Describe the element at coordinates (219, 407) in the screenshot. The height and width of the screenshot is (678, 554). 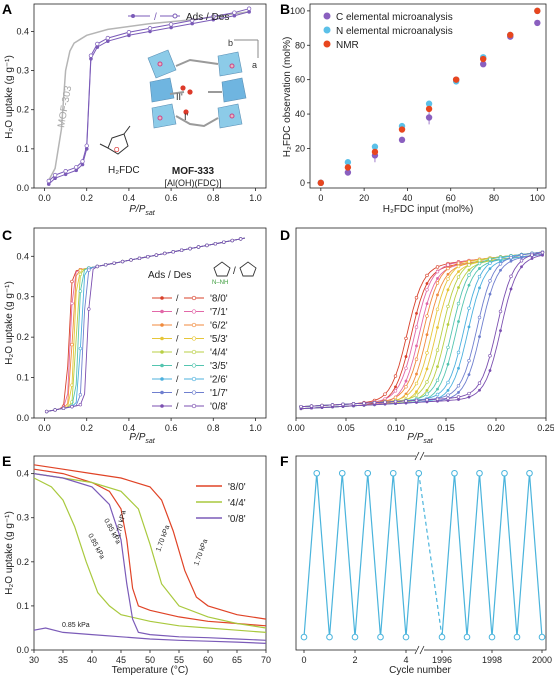
I see `legend-label: '0/8'` at that location.